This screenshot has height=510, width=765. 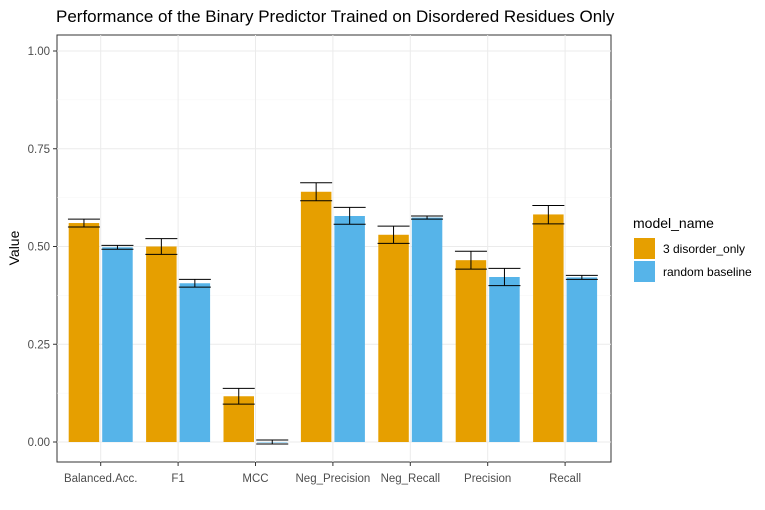 I want to click on y-tick-label: 0.00, so click(x=39, y=443).